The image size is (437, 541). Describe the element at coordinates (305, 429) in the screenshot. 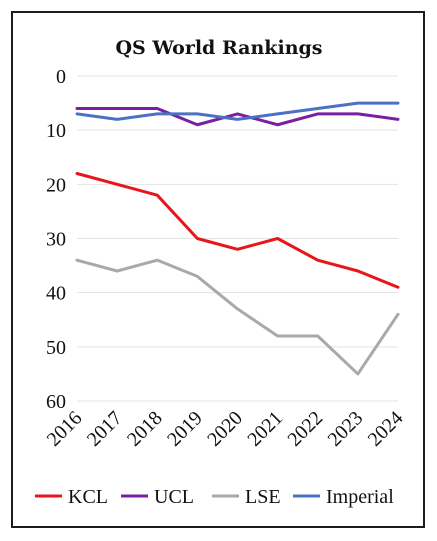

I see `x-tick-label: 2022` at that location.